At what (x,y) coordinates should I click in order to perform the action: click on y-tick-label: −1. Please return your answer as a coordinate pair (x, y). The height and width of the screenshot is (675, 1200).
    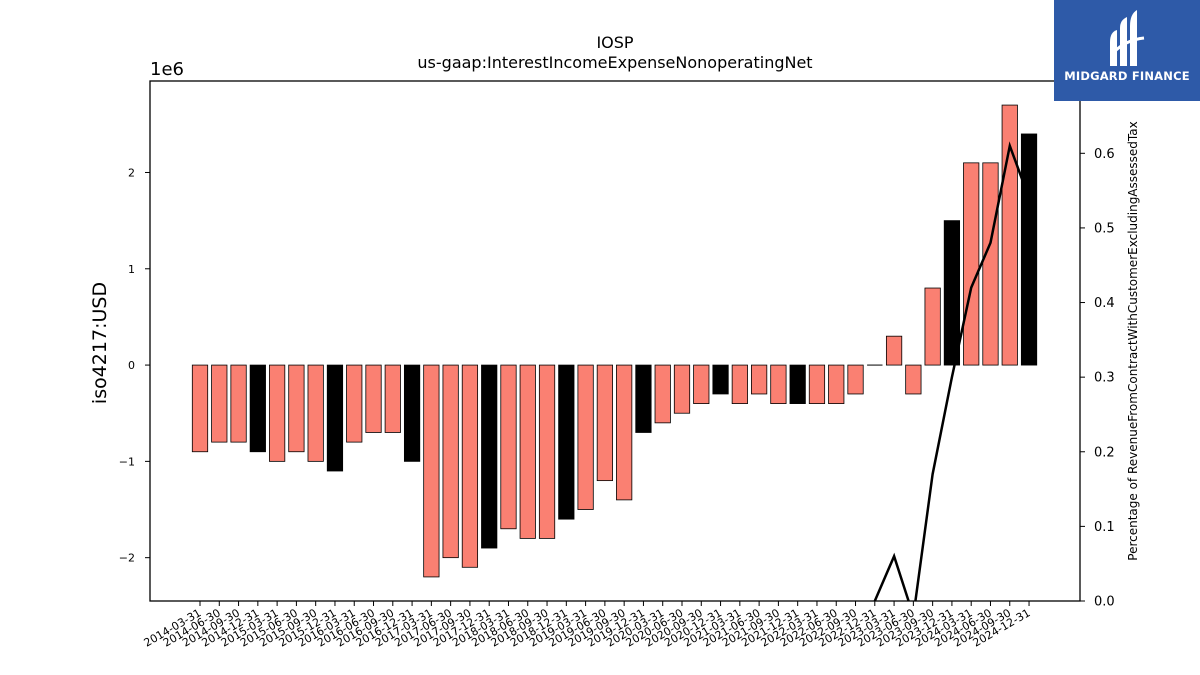
    Looking at the image, I should click on (127, 461).